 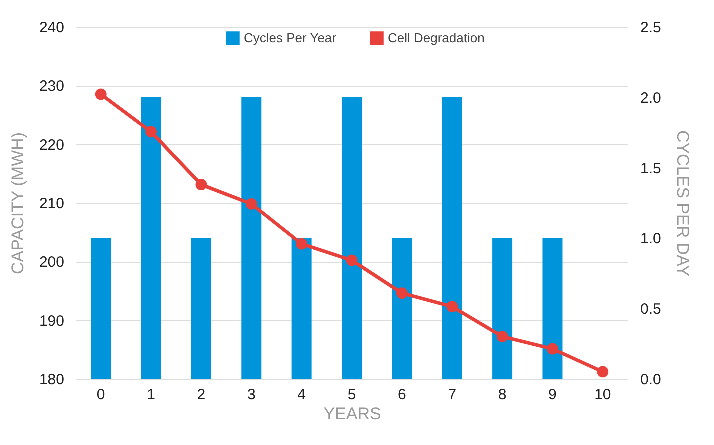 What do you see at coordinates (51, 380) in the screenshot?
I see `y-tick-label: 180` at bounding box center [51, 380].